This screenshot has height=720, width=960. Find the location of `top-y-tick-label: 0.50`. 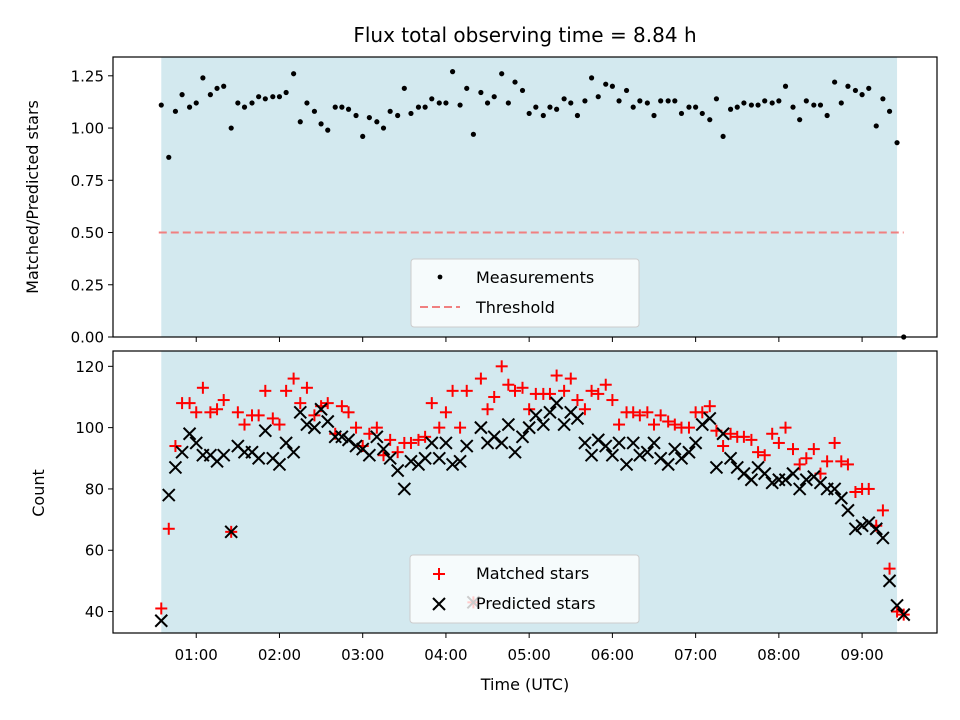

top-y-tick-label: 0.50 is located at coordinates (87, 233).